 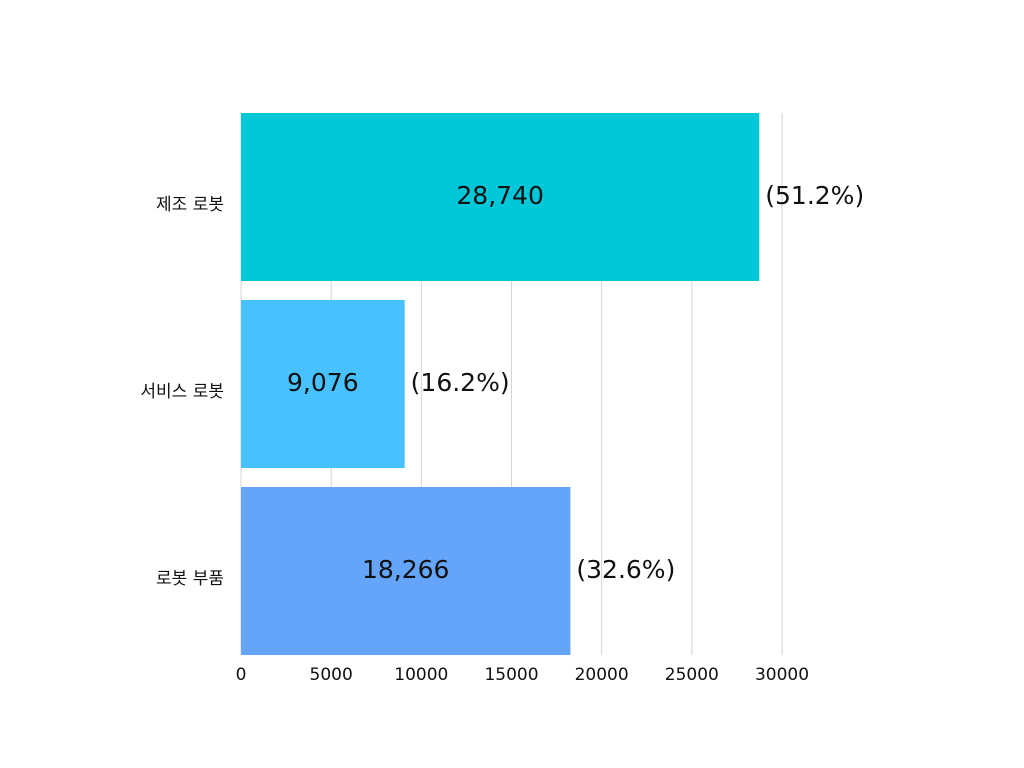 I want to click on y-tick-label: 서비스 로봇, so click(x=182, y=392).